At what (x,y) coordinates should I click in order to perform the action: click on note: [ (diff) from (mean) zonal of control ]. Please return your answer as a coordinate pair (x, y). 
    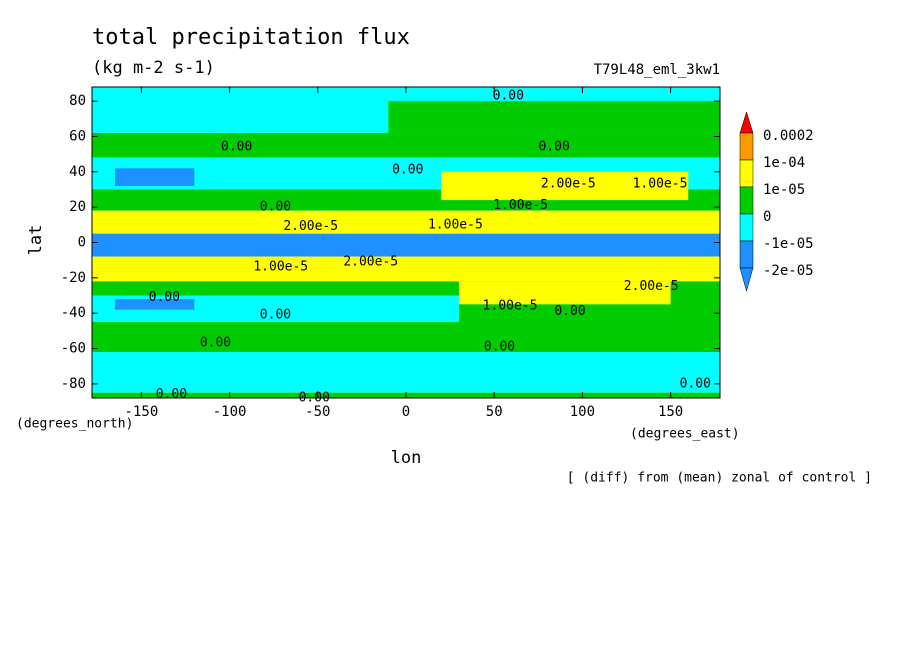
    Looking at the image, I should click on (719, 478).